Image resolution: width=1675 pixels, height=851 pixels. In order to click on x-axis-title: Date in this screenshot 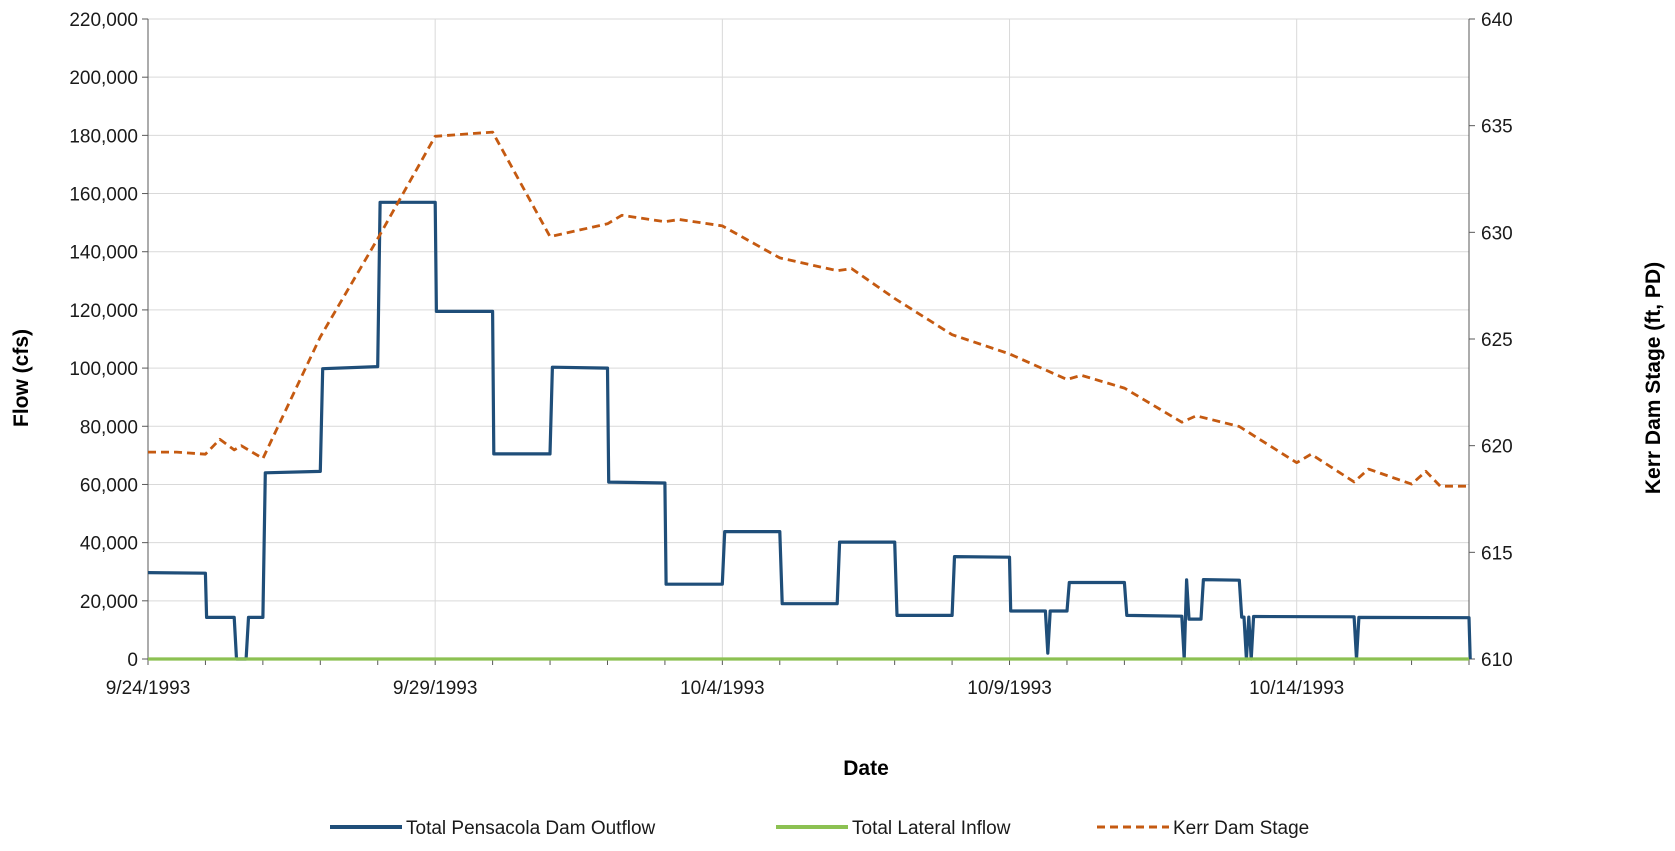, I will do `click(866, 768)`.